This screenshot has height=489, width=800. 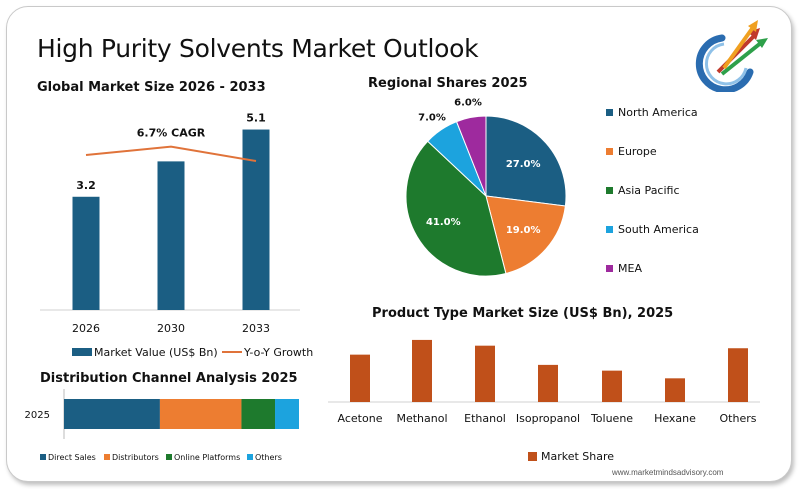 I want to click on x-tick-label: Others, so click(x=738, y=418).